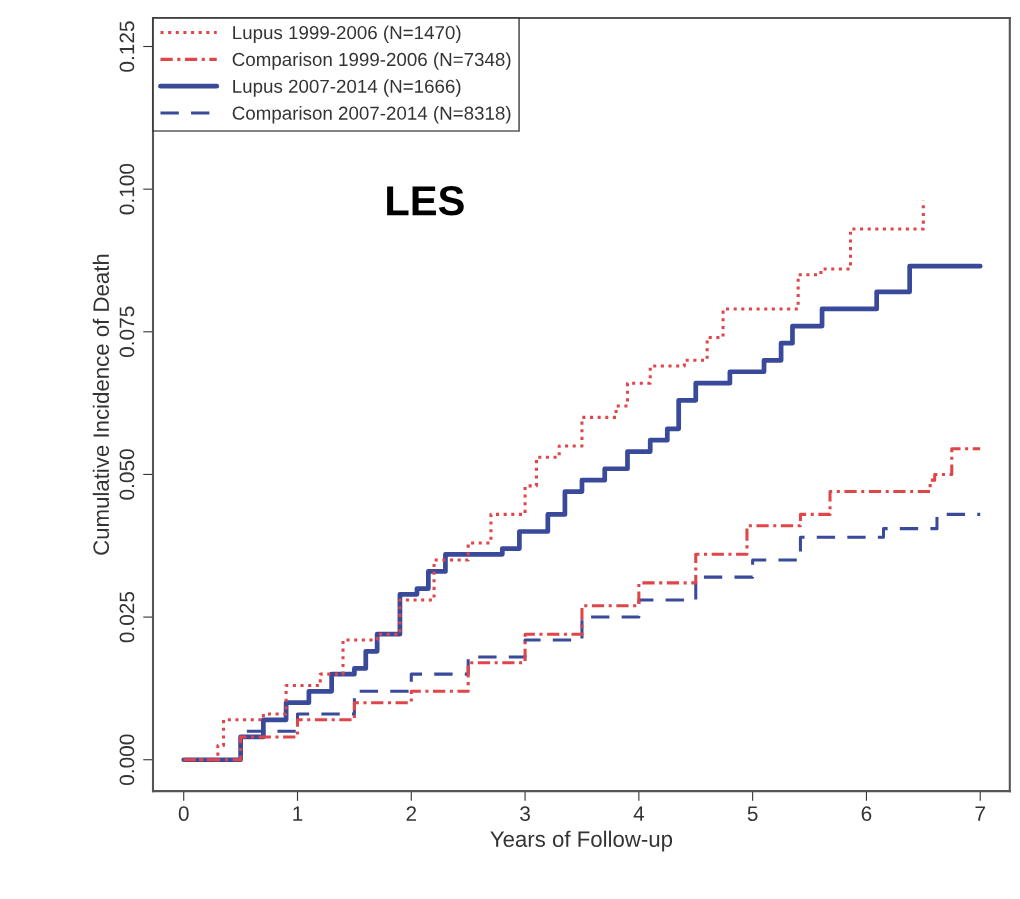  Describe the element at coordinates (183, 814) in the screenshot. I see `x-tick-label: 0` at that location.